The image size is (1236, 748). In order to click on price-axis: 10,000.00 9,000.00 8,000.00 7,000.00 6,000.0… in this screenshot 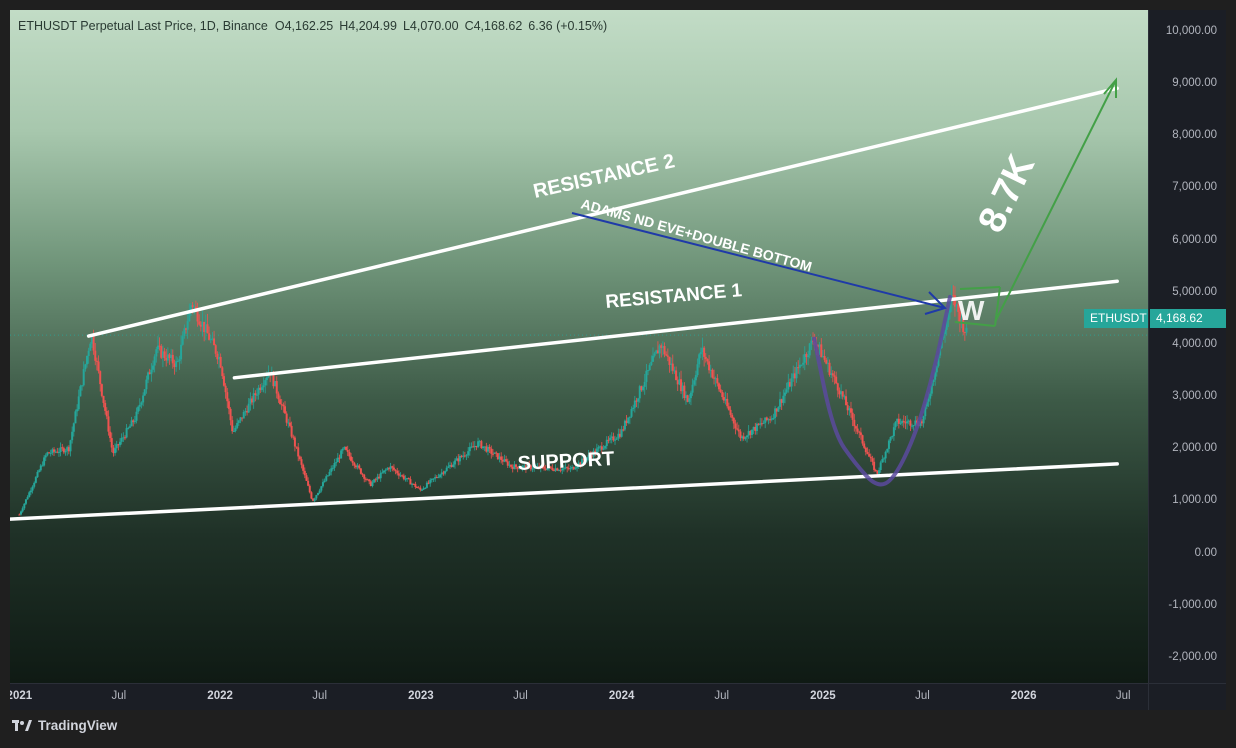, I will do `click(1187, 346)`.